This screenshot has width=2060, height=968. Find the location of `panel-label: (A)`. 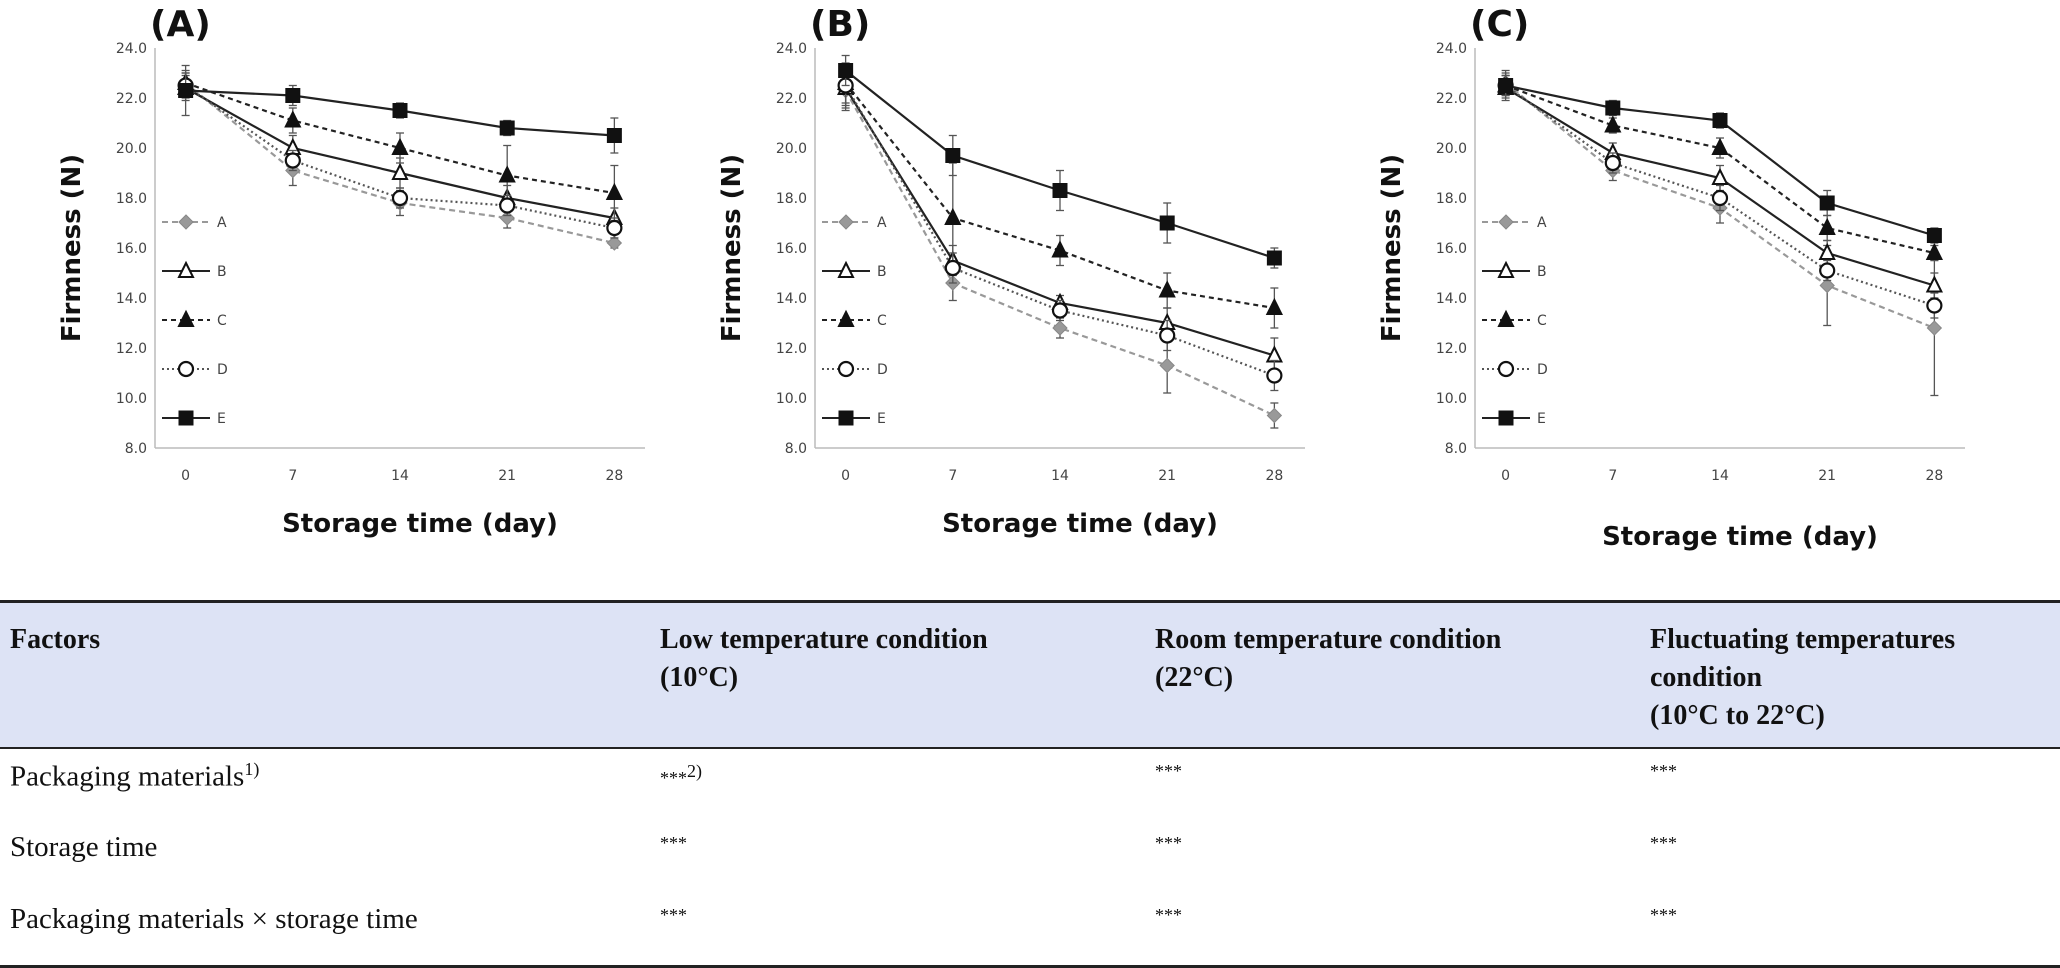

panel-label: (A) is located at coordinates (180, 24).